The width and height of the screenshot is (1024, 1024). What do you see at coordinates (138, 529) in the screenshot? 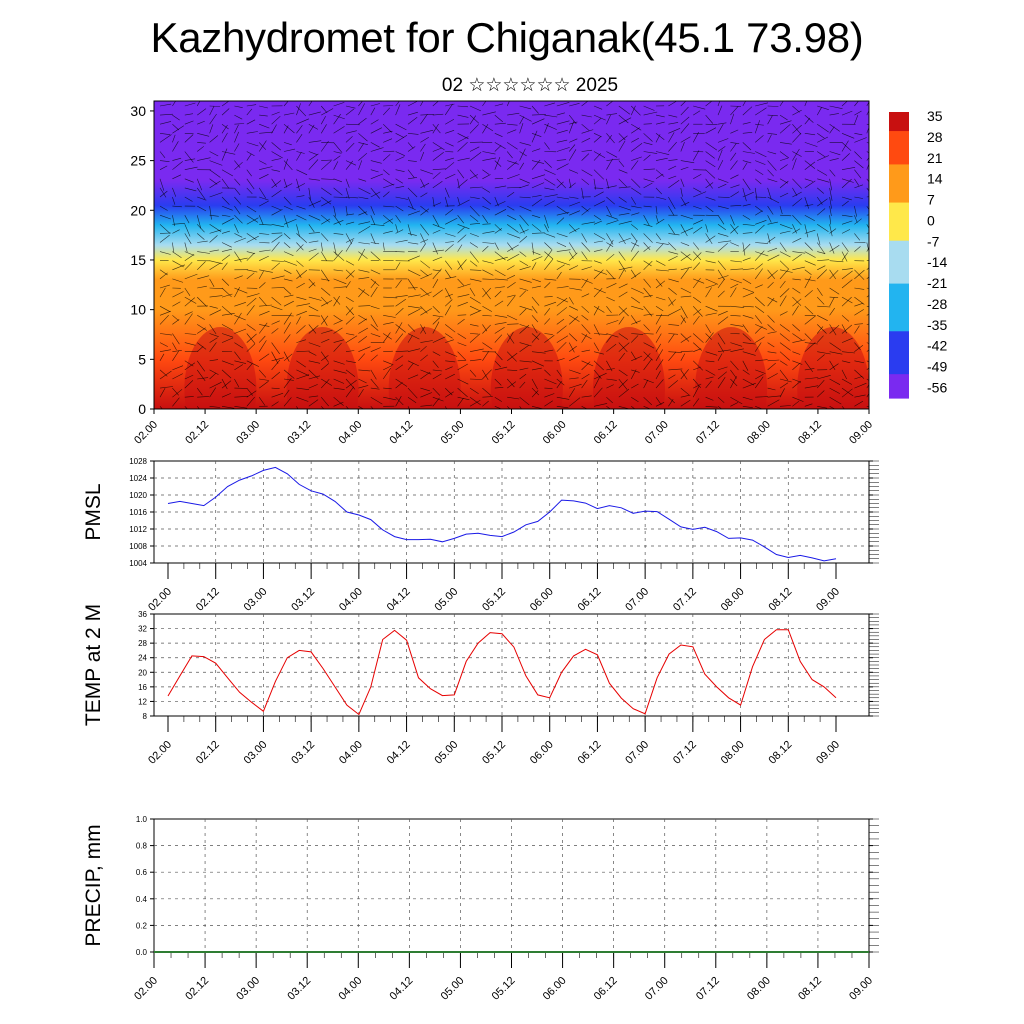
I see `y-tick-label: 1012` at bounding box center [138, 529].